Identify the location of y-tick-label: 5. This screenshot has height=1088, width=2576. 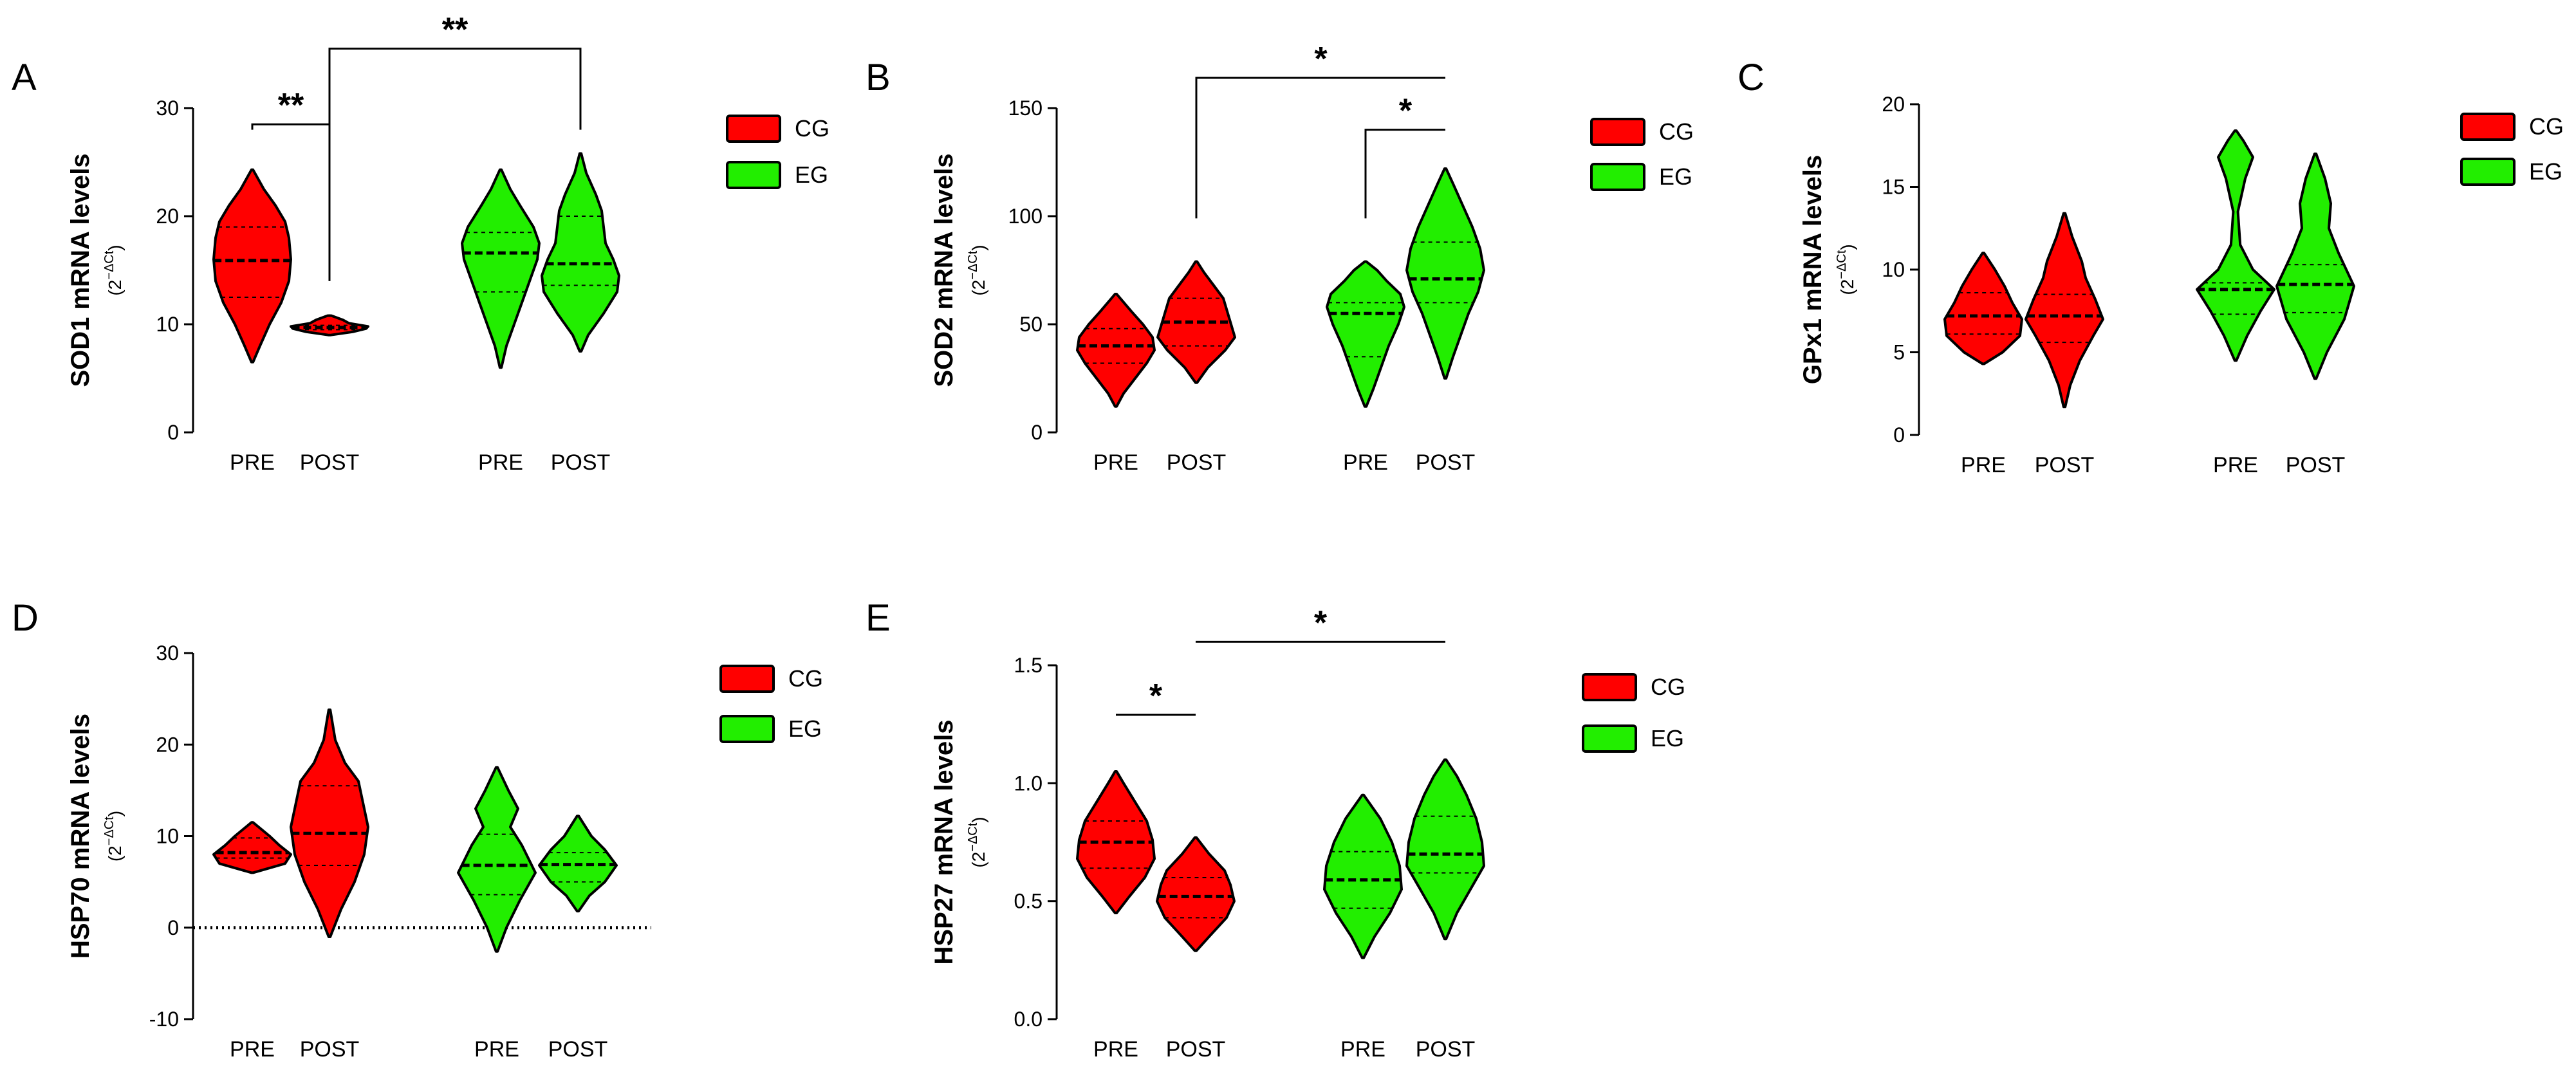
(1899, 352).